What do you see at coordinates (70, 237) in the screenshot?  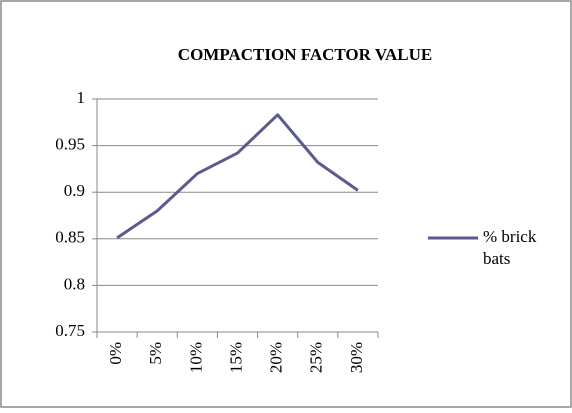 I see `y-tick-label: 0.85` at bounding box center [70, 237].